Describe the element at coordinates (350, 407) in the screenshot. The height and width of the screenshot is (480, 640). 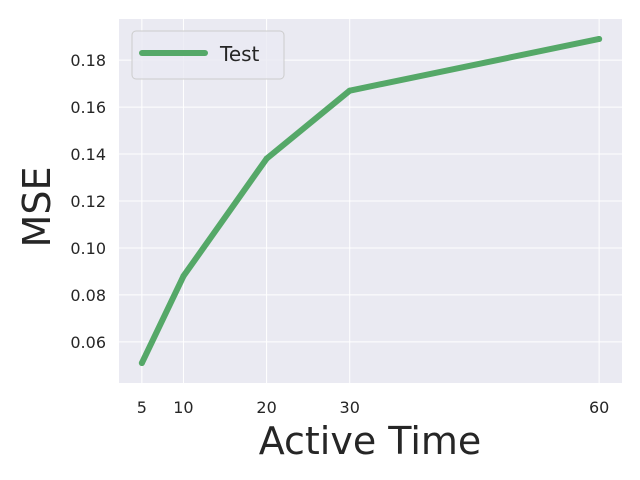
I see `x-tick-label: 30` at that location.